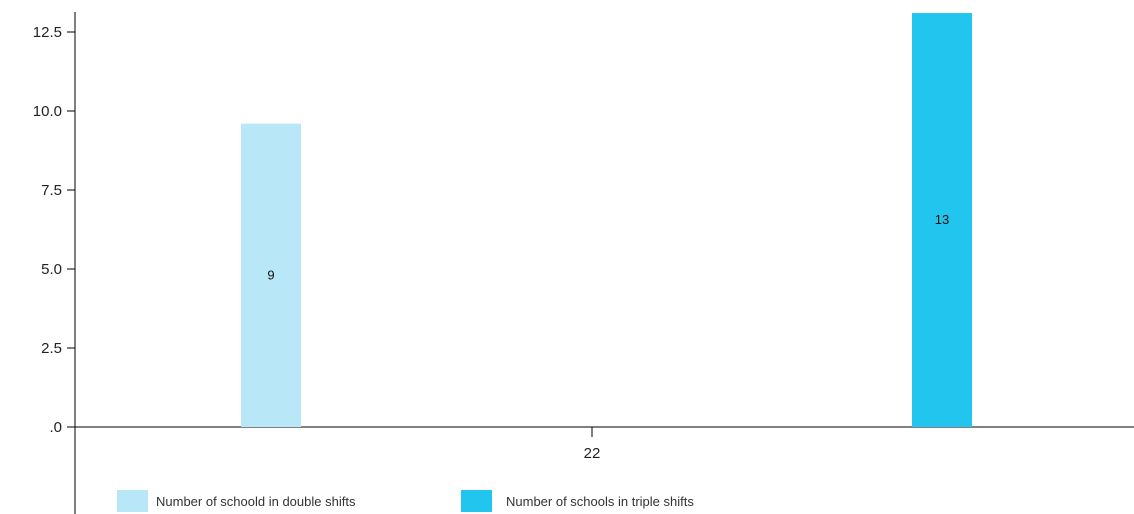 This screenshot has width=1134, height=514. I want to click on bar-data-label: 13, so click(942, 219).